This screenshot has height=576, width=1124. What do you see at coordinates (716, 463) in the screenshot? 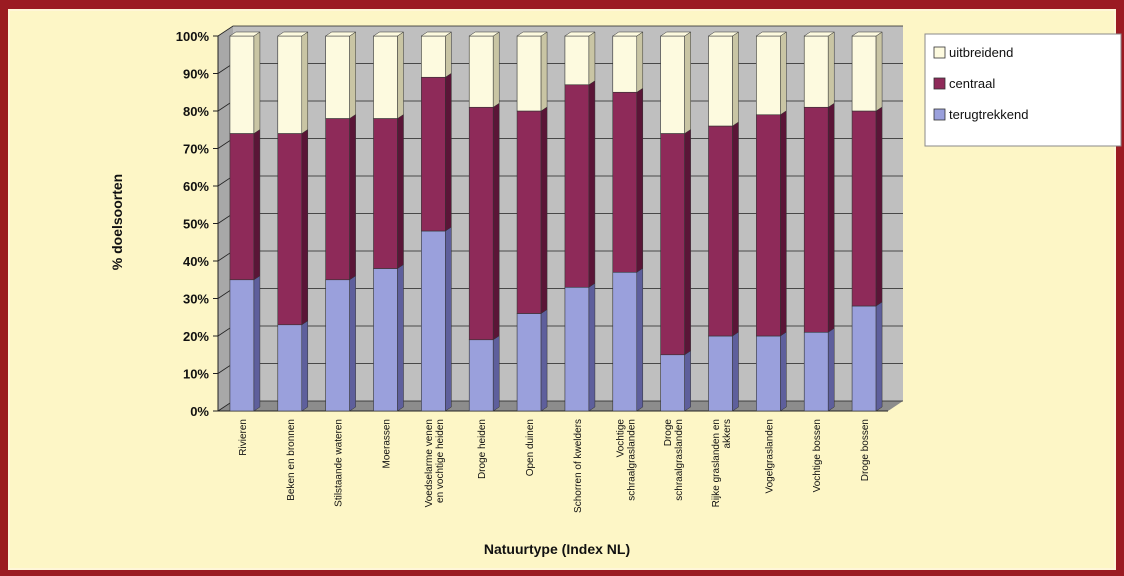
I see `x-category-label: Rijke graslanden en` at bounding box center [716, 463].